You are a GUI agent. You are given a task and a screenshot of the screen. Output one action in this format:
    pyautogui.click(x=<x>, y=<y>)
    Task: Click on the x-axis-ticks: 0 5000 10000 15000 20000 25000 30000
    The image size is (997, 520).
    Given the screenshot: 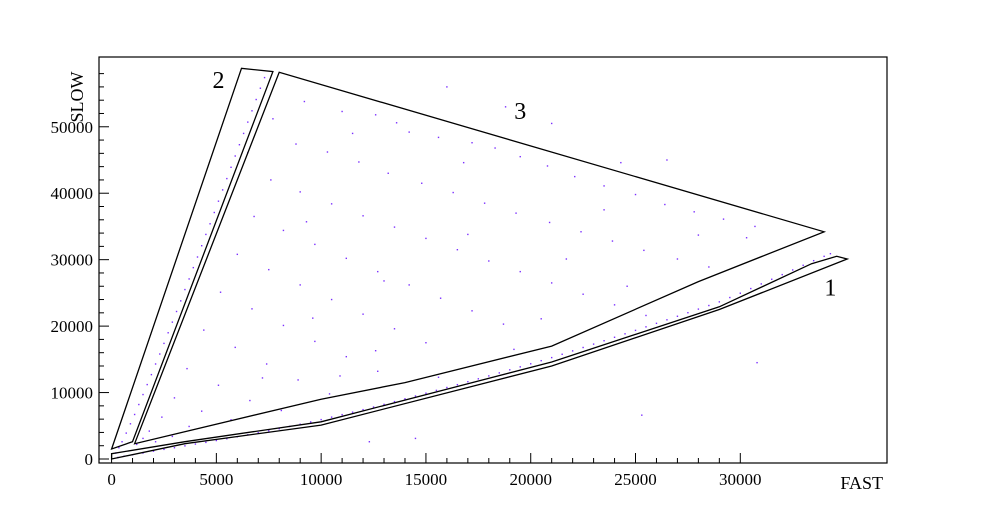 What is the action you would take?
    pyautogui.click(x=434, y=471)
    